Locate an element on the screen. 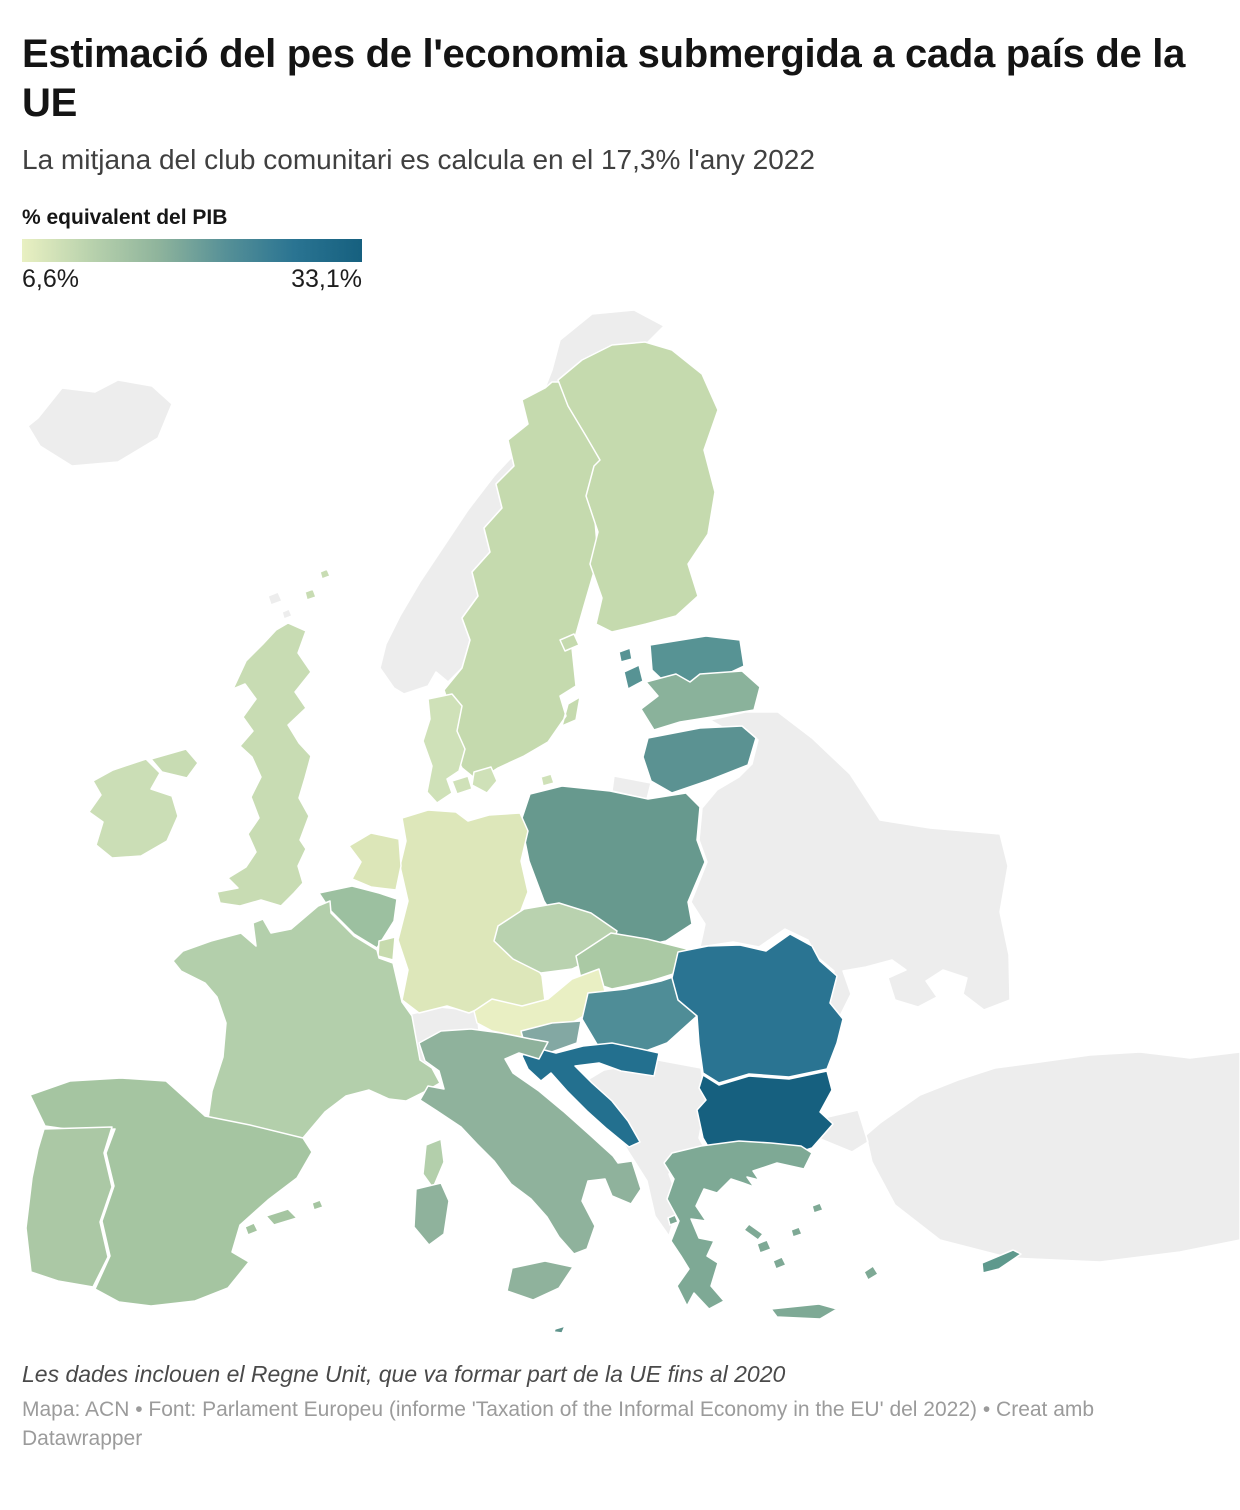  region-turkey is located at coordinates (1022, 1156).